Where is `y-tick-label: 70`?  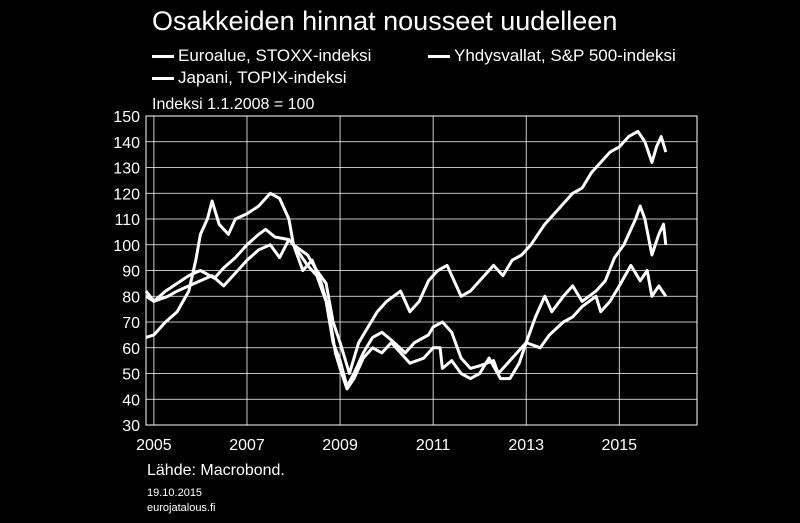 y-tick-label: 70 is located at coordinates (131, 323).